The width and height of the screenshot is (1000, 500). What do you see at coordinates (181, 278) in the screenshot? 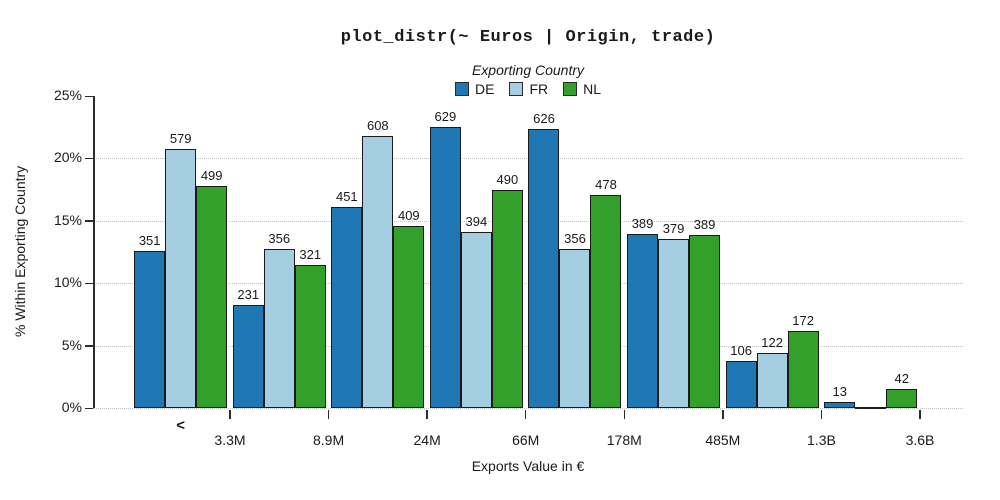
I see `bar-FR-bin0` at bounding box center [181, 278].